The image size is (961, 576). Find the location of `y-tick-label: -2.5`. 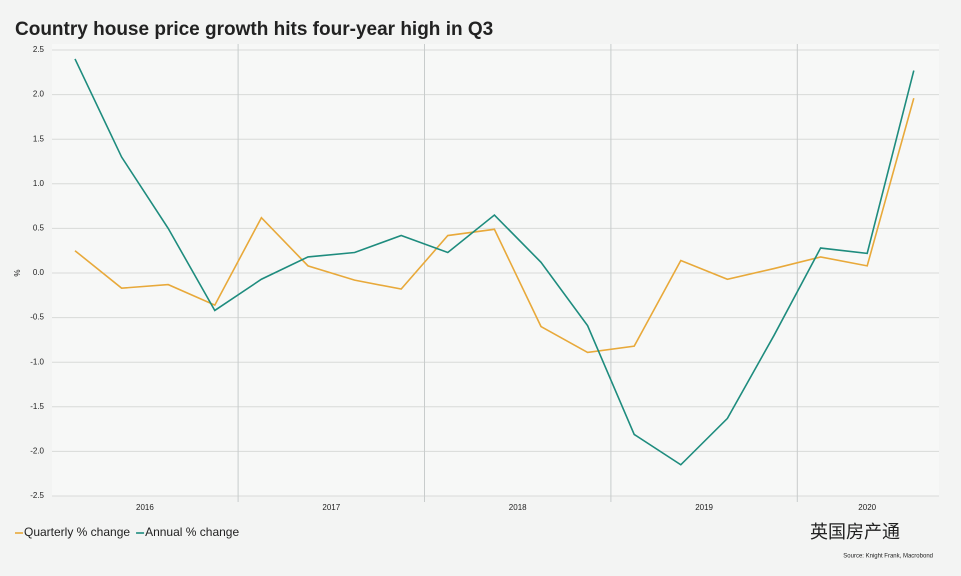

y-tick-label: -2.5 is located at coordinates (37, 495).